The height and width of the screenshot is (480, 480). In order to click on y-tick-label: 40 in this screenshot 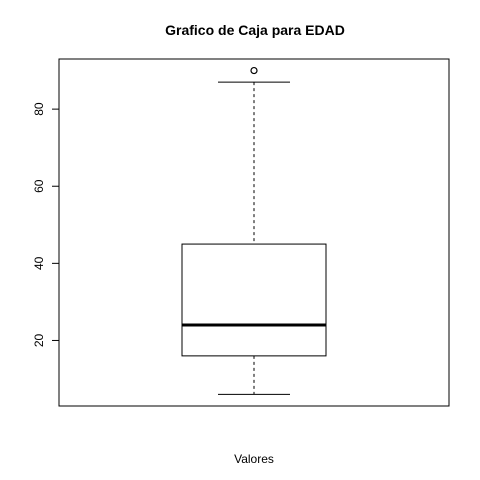, I will do `click(39, 263)`.